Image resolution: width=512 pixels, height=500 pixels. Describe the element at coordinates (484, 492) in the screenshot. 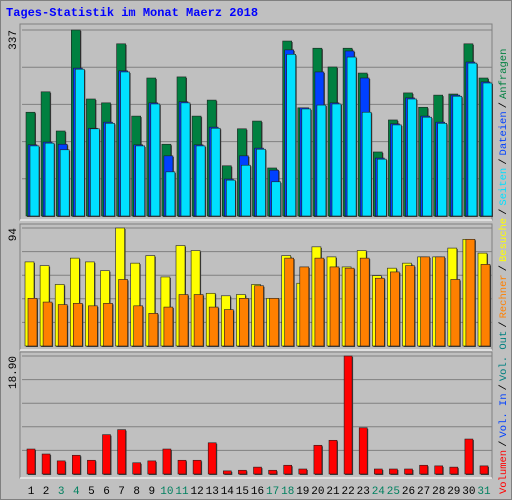

I see `x-tick-label: 31` at that location.